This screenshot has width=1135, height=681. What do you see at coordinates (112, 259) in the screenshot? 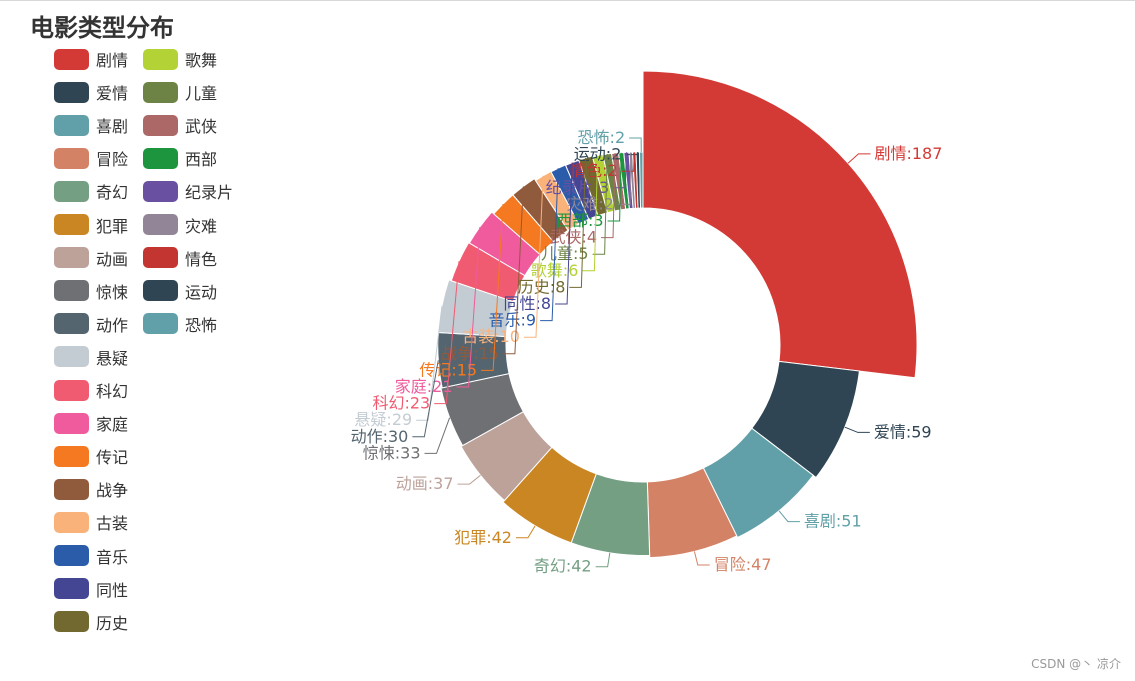
I see `legend-label: 动画` at bounding box center [112, 259].